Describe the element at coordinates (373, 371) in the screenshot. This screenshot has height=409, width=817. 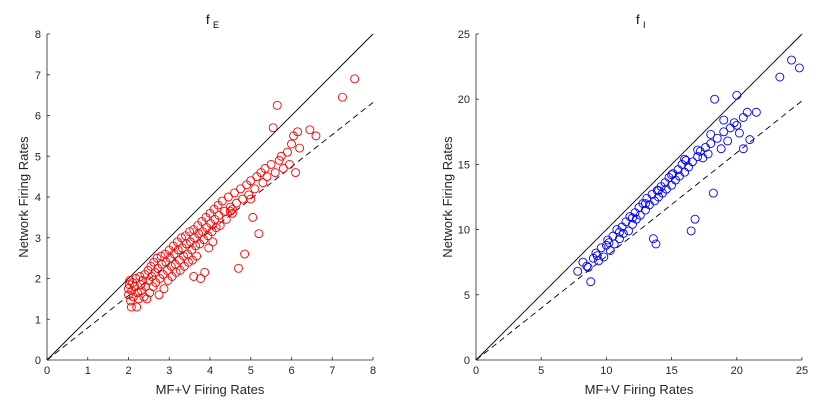
I see `x-tick-label: 8` at that location.